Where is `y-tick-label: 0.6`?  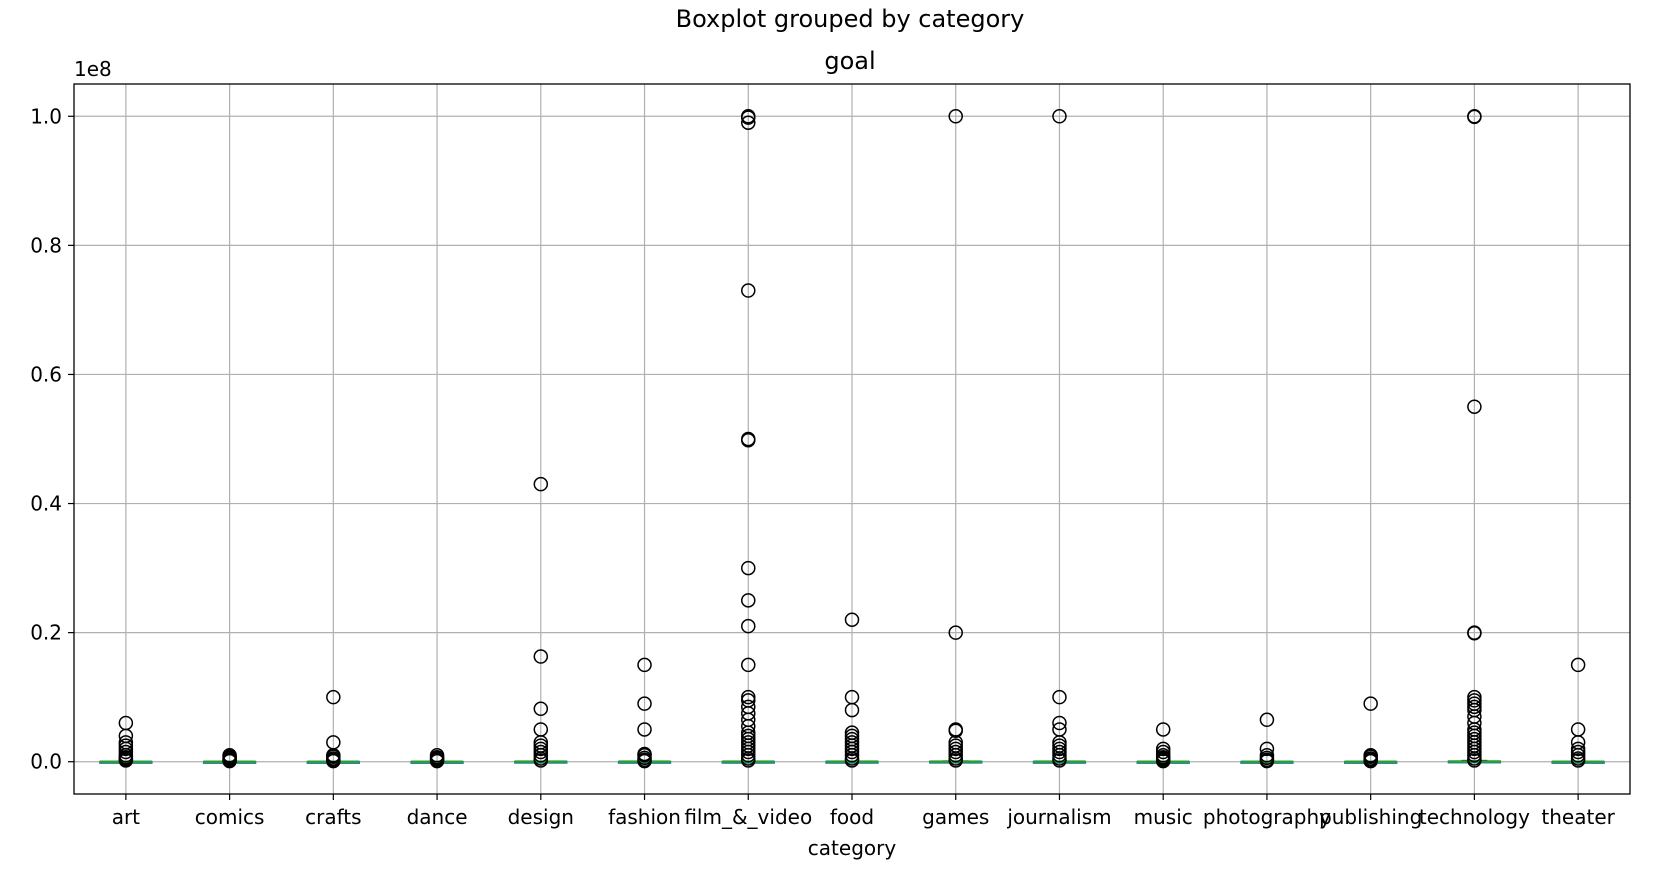 y-tick-label: 0.6 is located at coordinates (46, 374).